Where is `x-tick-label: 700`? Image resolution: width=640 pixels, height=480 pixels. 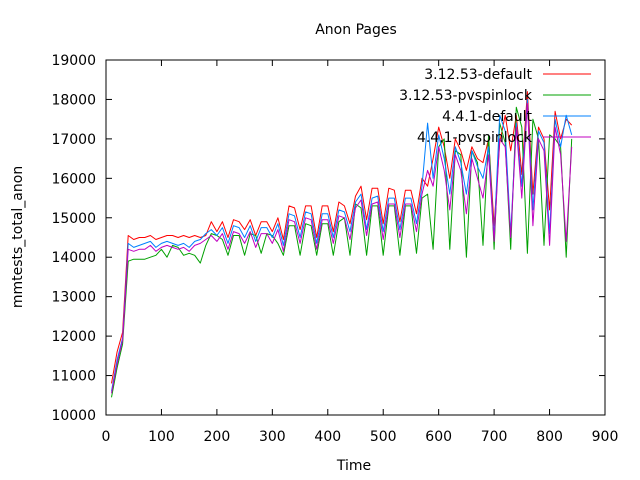 x-tick-label: 700 is located at coordinates (494, 437).